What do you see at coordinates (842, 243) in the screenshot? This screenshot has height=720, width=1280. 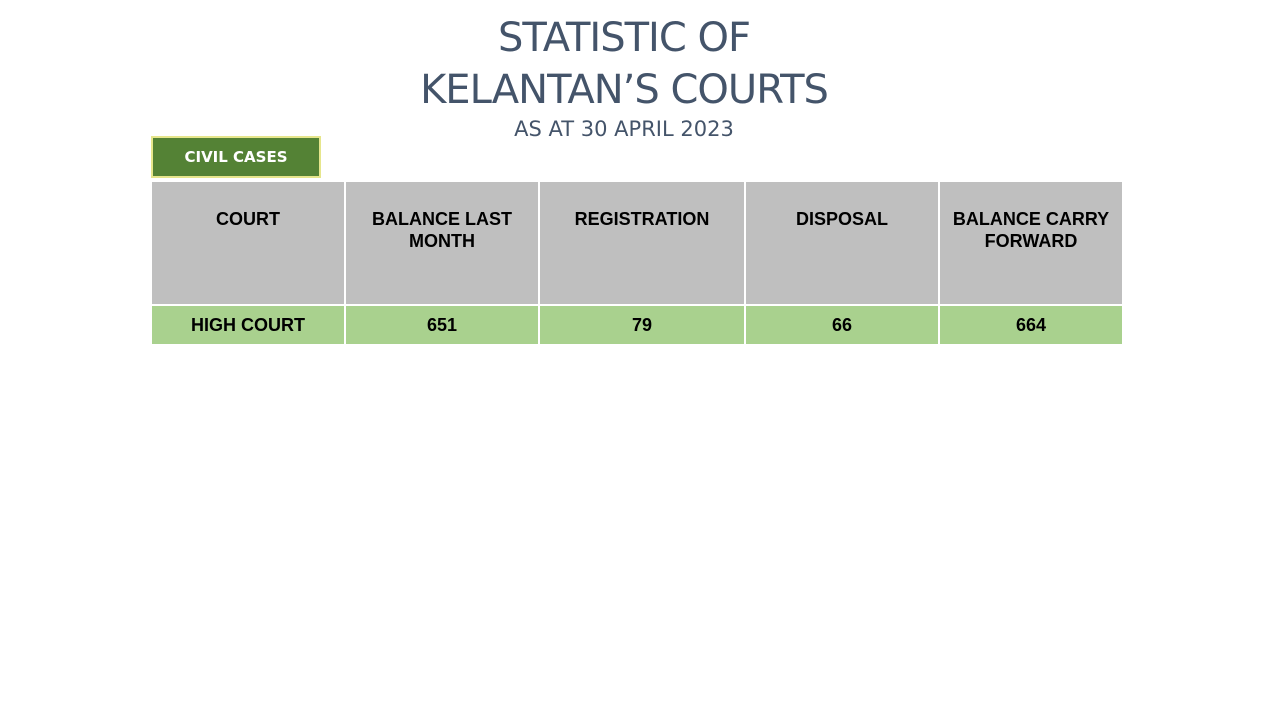 I see `header-disposal: DISPOSAL` at bounding box center [842, 243].